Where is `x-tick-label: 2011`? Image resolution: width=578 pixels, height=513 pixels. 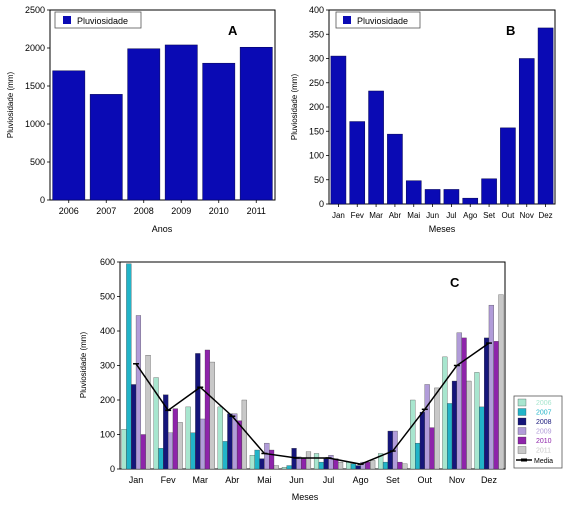 x-tick-label: 2011 is located at coordinates (256, 211).